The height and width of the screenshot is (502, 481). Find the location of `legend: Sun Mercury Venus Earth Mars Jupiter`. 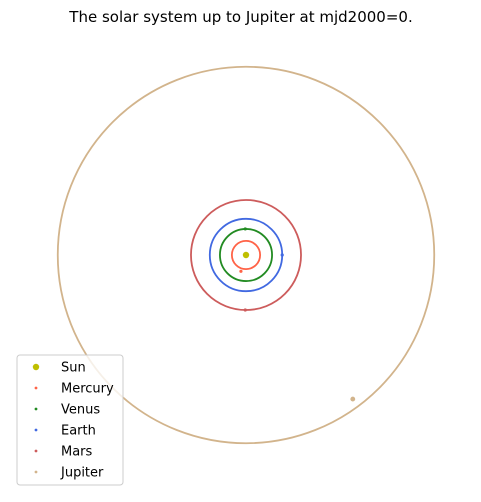

legend: Sun Mercury Venus Earth Mars Jupiter is located at coordinates (70, 420).